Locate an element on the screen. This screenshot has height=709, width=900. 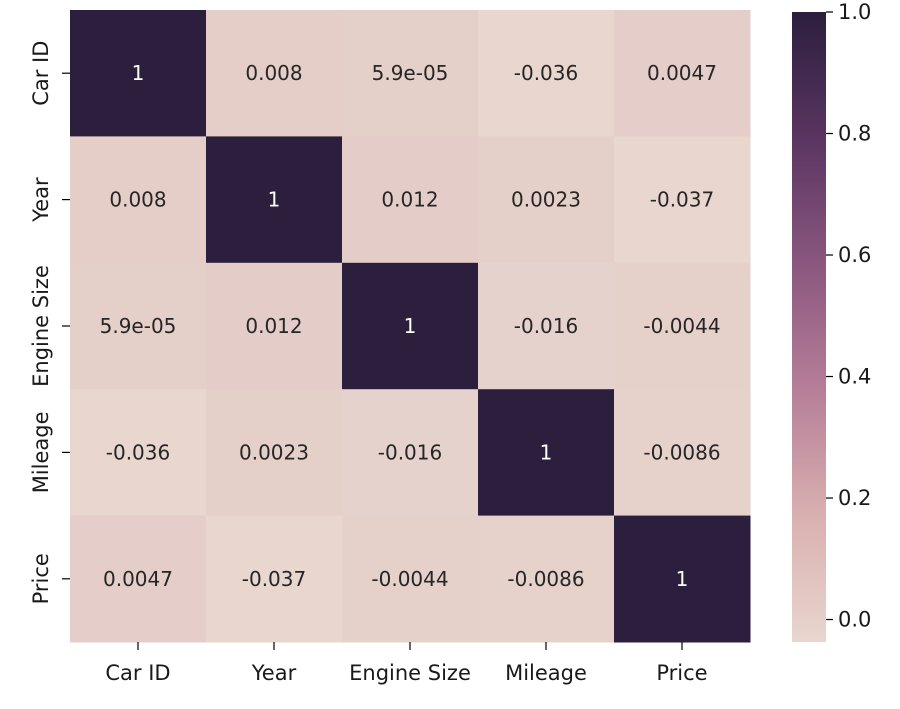
y-tick-label: Engine Size is located at coordinates (41, 326).